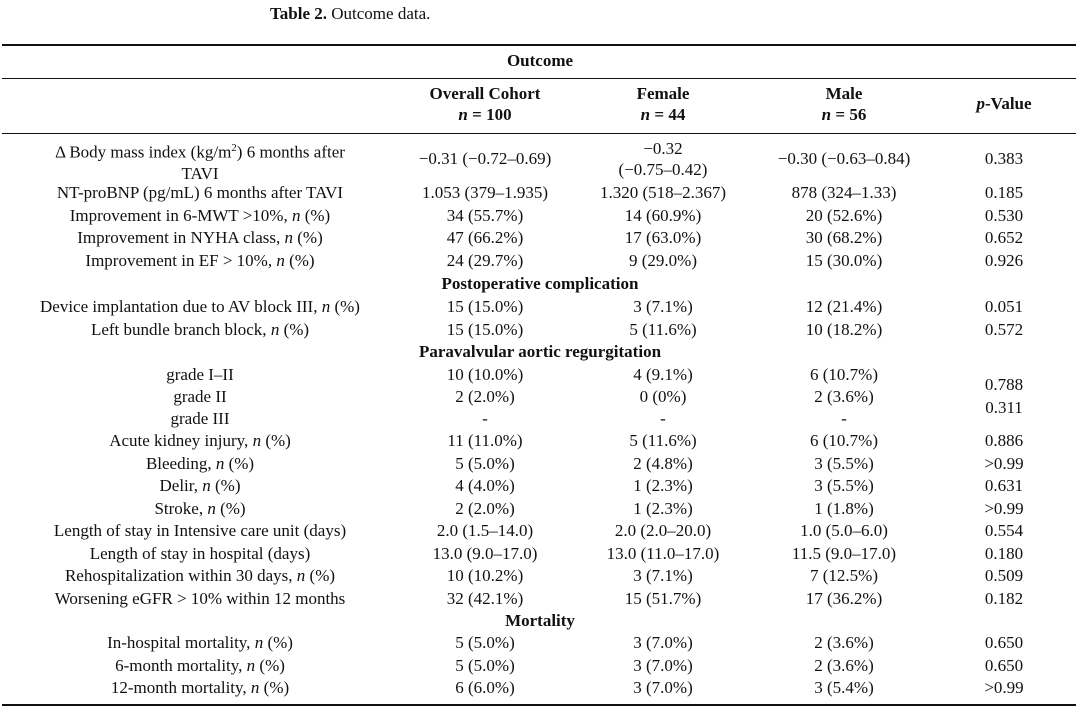 Image resolution: width=1080 pixels, height=712 pixels. I want to click on cell-overall: −0.31 (−0.72–0.69), so click(485, 158).